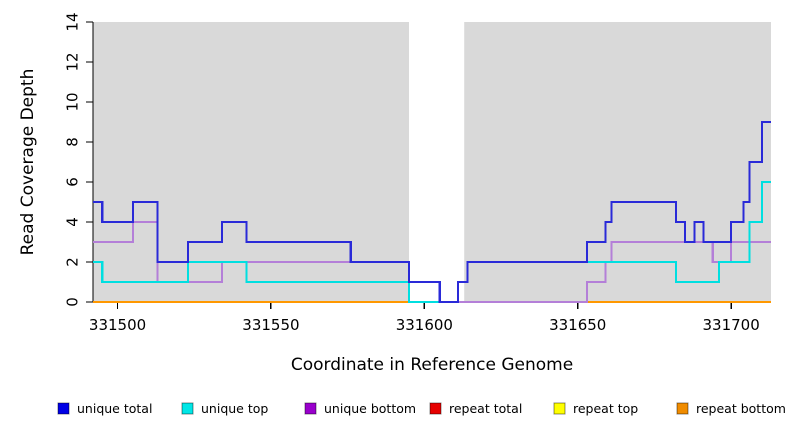  Describe the element at coordinates (234, 408) in the screenshot. I see `legend-label: unique top` at that location.